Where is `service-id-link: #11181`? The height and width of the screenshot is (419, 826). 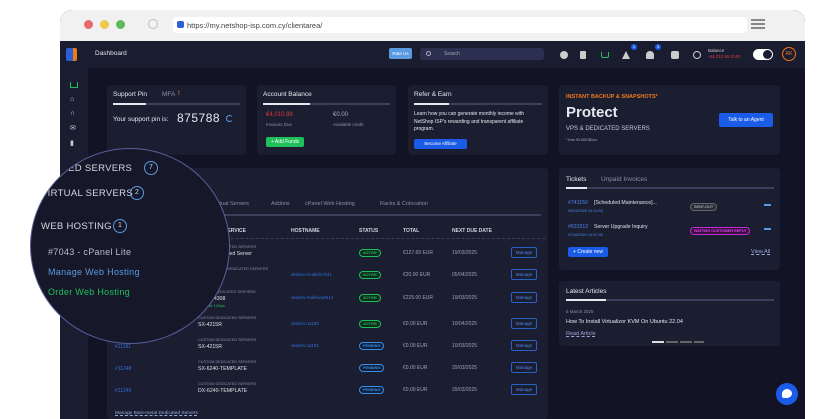 service-id-link: #11181 is located at coordinates (123, 347).